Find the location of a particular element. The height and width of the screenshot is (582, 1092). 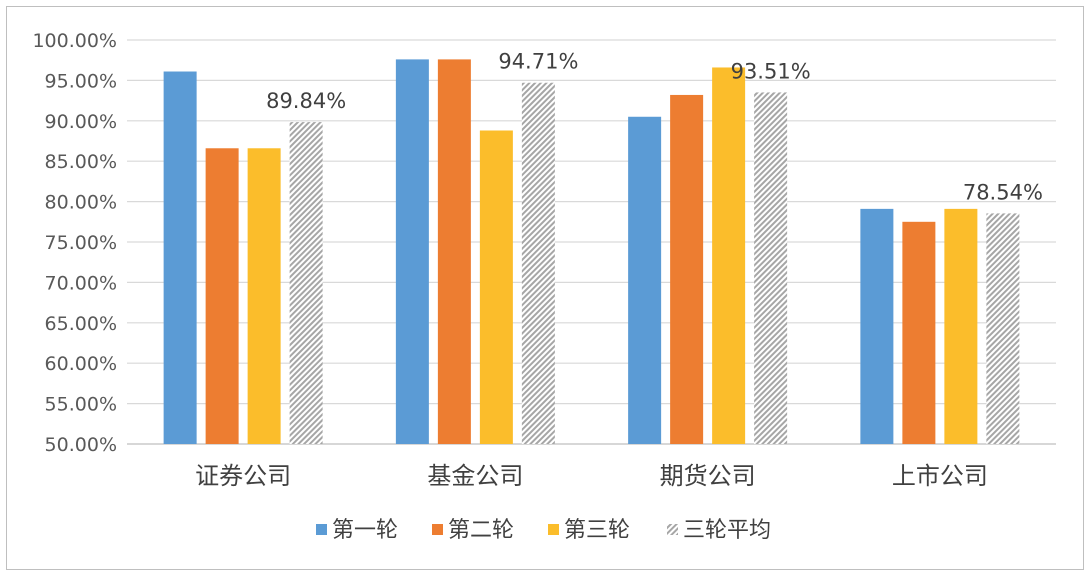

x-category-label: 基金公司 is located at coordinates (475, 476).